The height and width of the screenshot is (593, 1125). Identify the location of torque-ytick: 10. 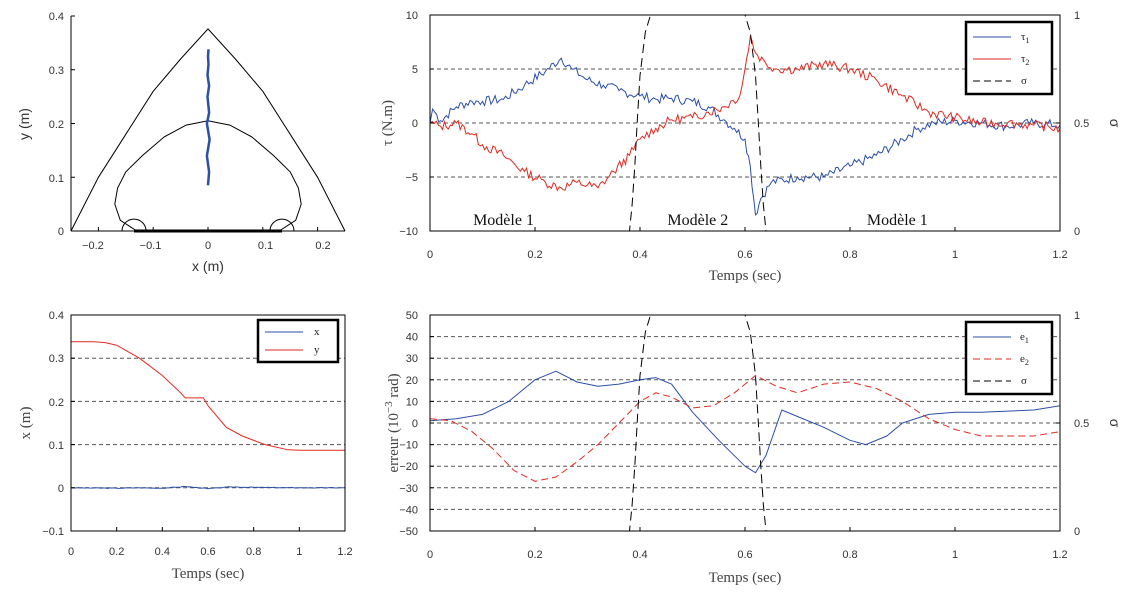
(412, 16).